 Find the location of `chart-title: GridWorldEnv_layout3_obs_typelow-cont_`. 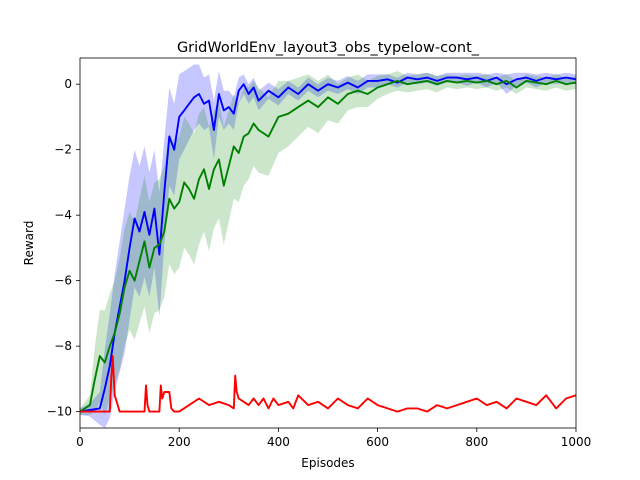

chart-title: GridWorldEnv_layout3_obs_typelow-cont_ is located at coordinates (328, 48).